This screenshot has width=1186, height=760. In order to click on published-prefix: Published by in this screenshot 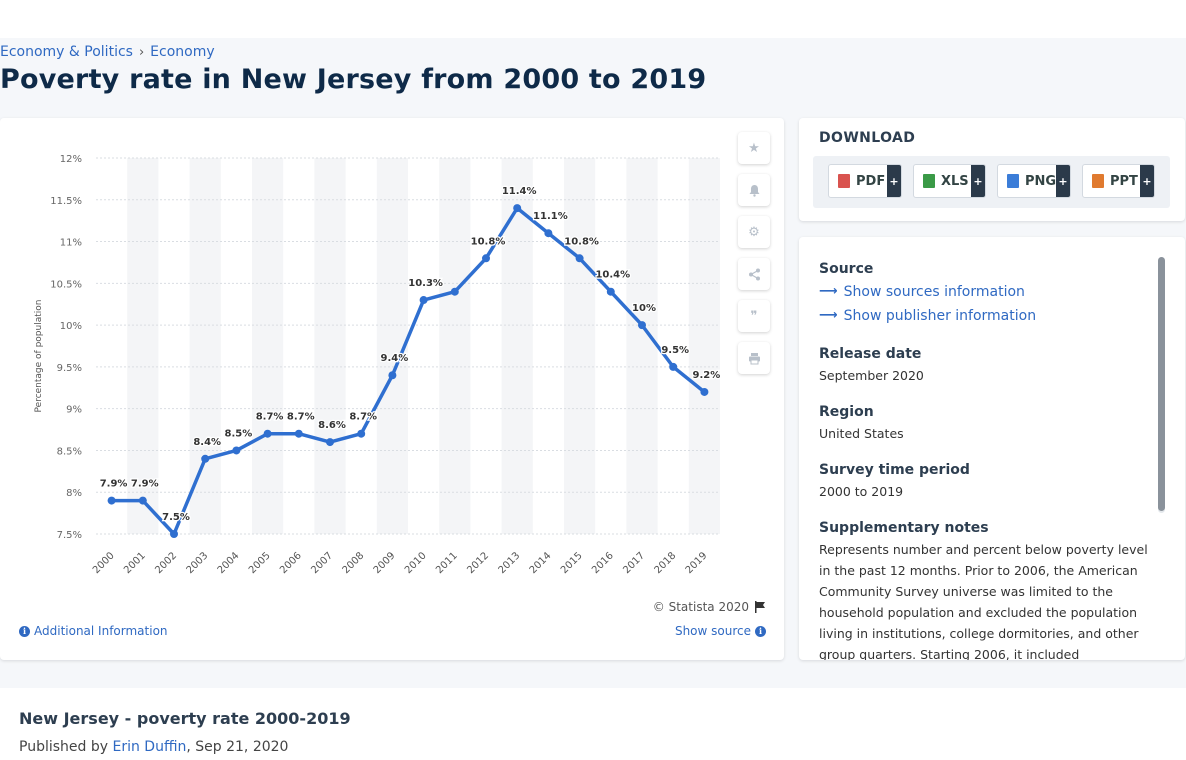, I will do `click(64, 747)`.